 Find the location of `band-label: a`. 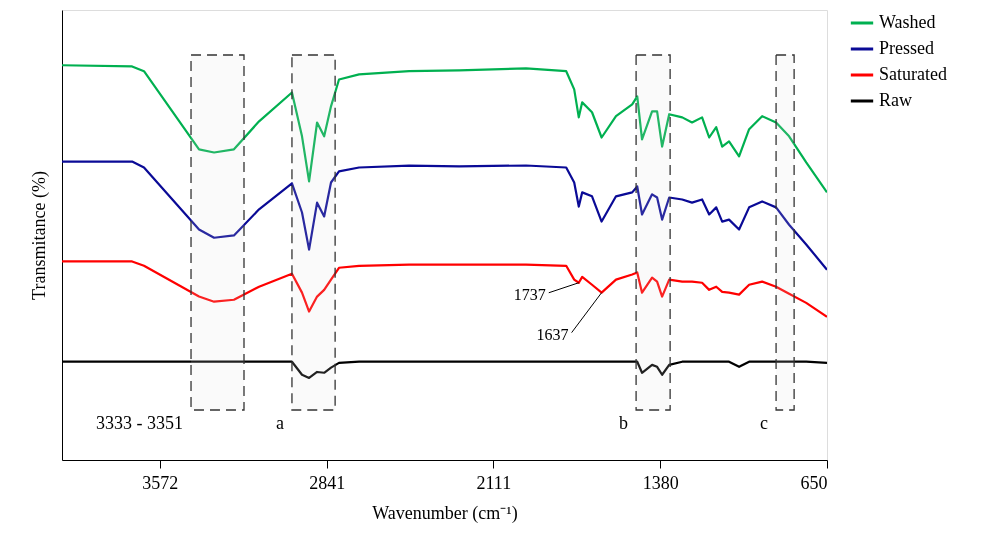

band-label: a is located at coordinates (279, 423).